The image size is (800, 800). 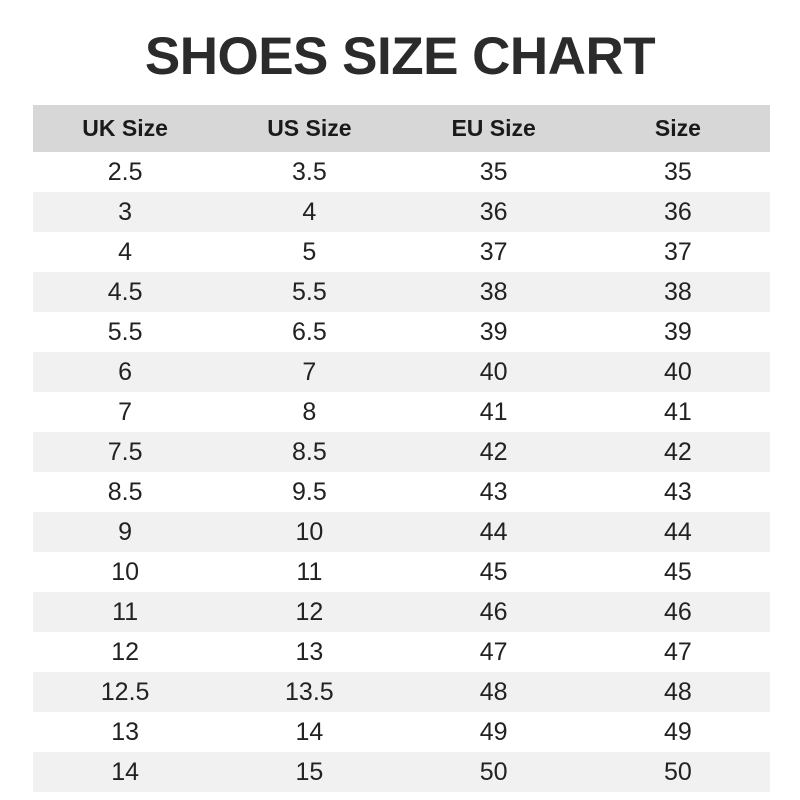 I want to click on table-row: 2.5 3.5 35 35, so click(x=401, y=172).